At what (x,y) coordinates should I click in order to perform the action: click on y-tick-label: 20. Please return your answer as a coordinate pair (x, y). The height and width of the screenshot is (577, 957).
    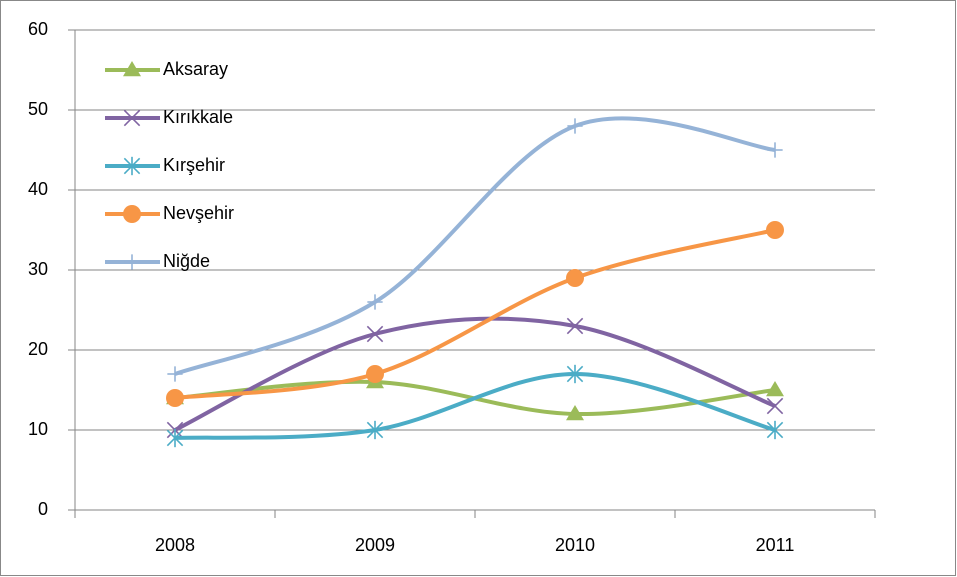
    Looking at the image, I should click on (38, 349).